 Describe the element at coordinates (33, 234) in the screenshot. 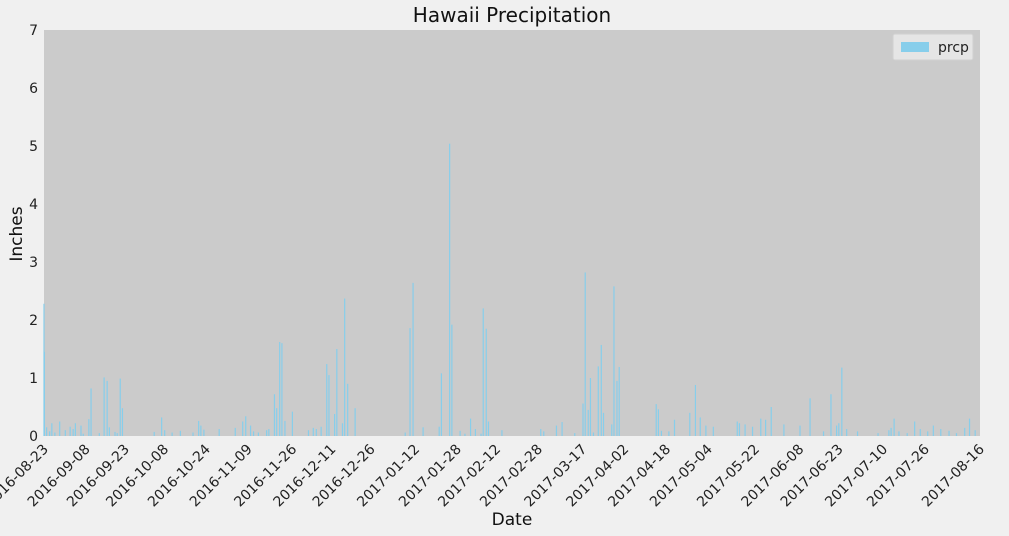

I see `y-axis: 0 1 2 3 4 5 6 7` at that location.